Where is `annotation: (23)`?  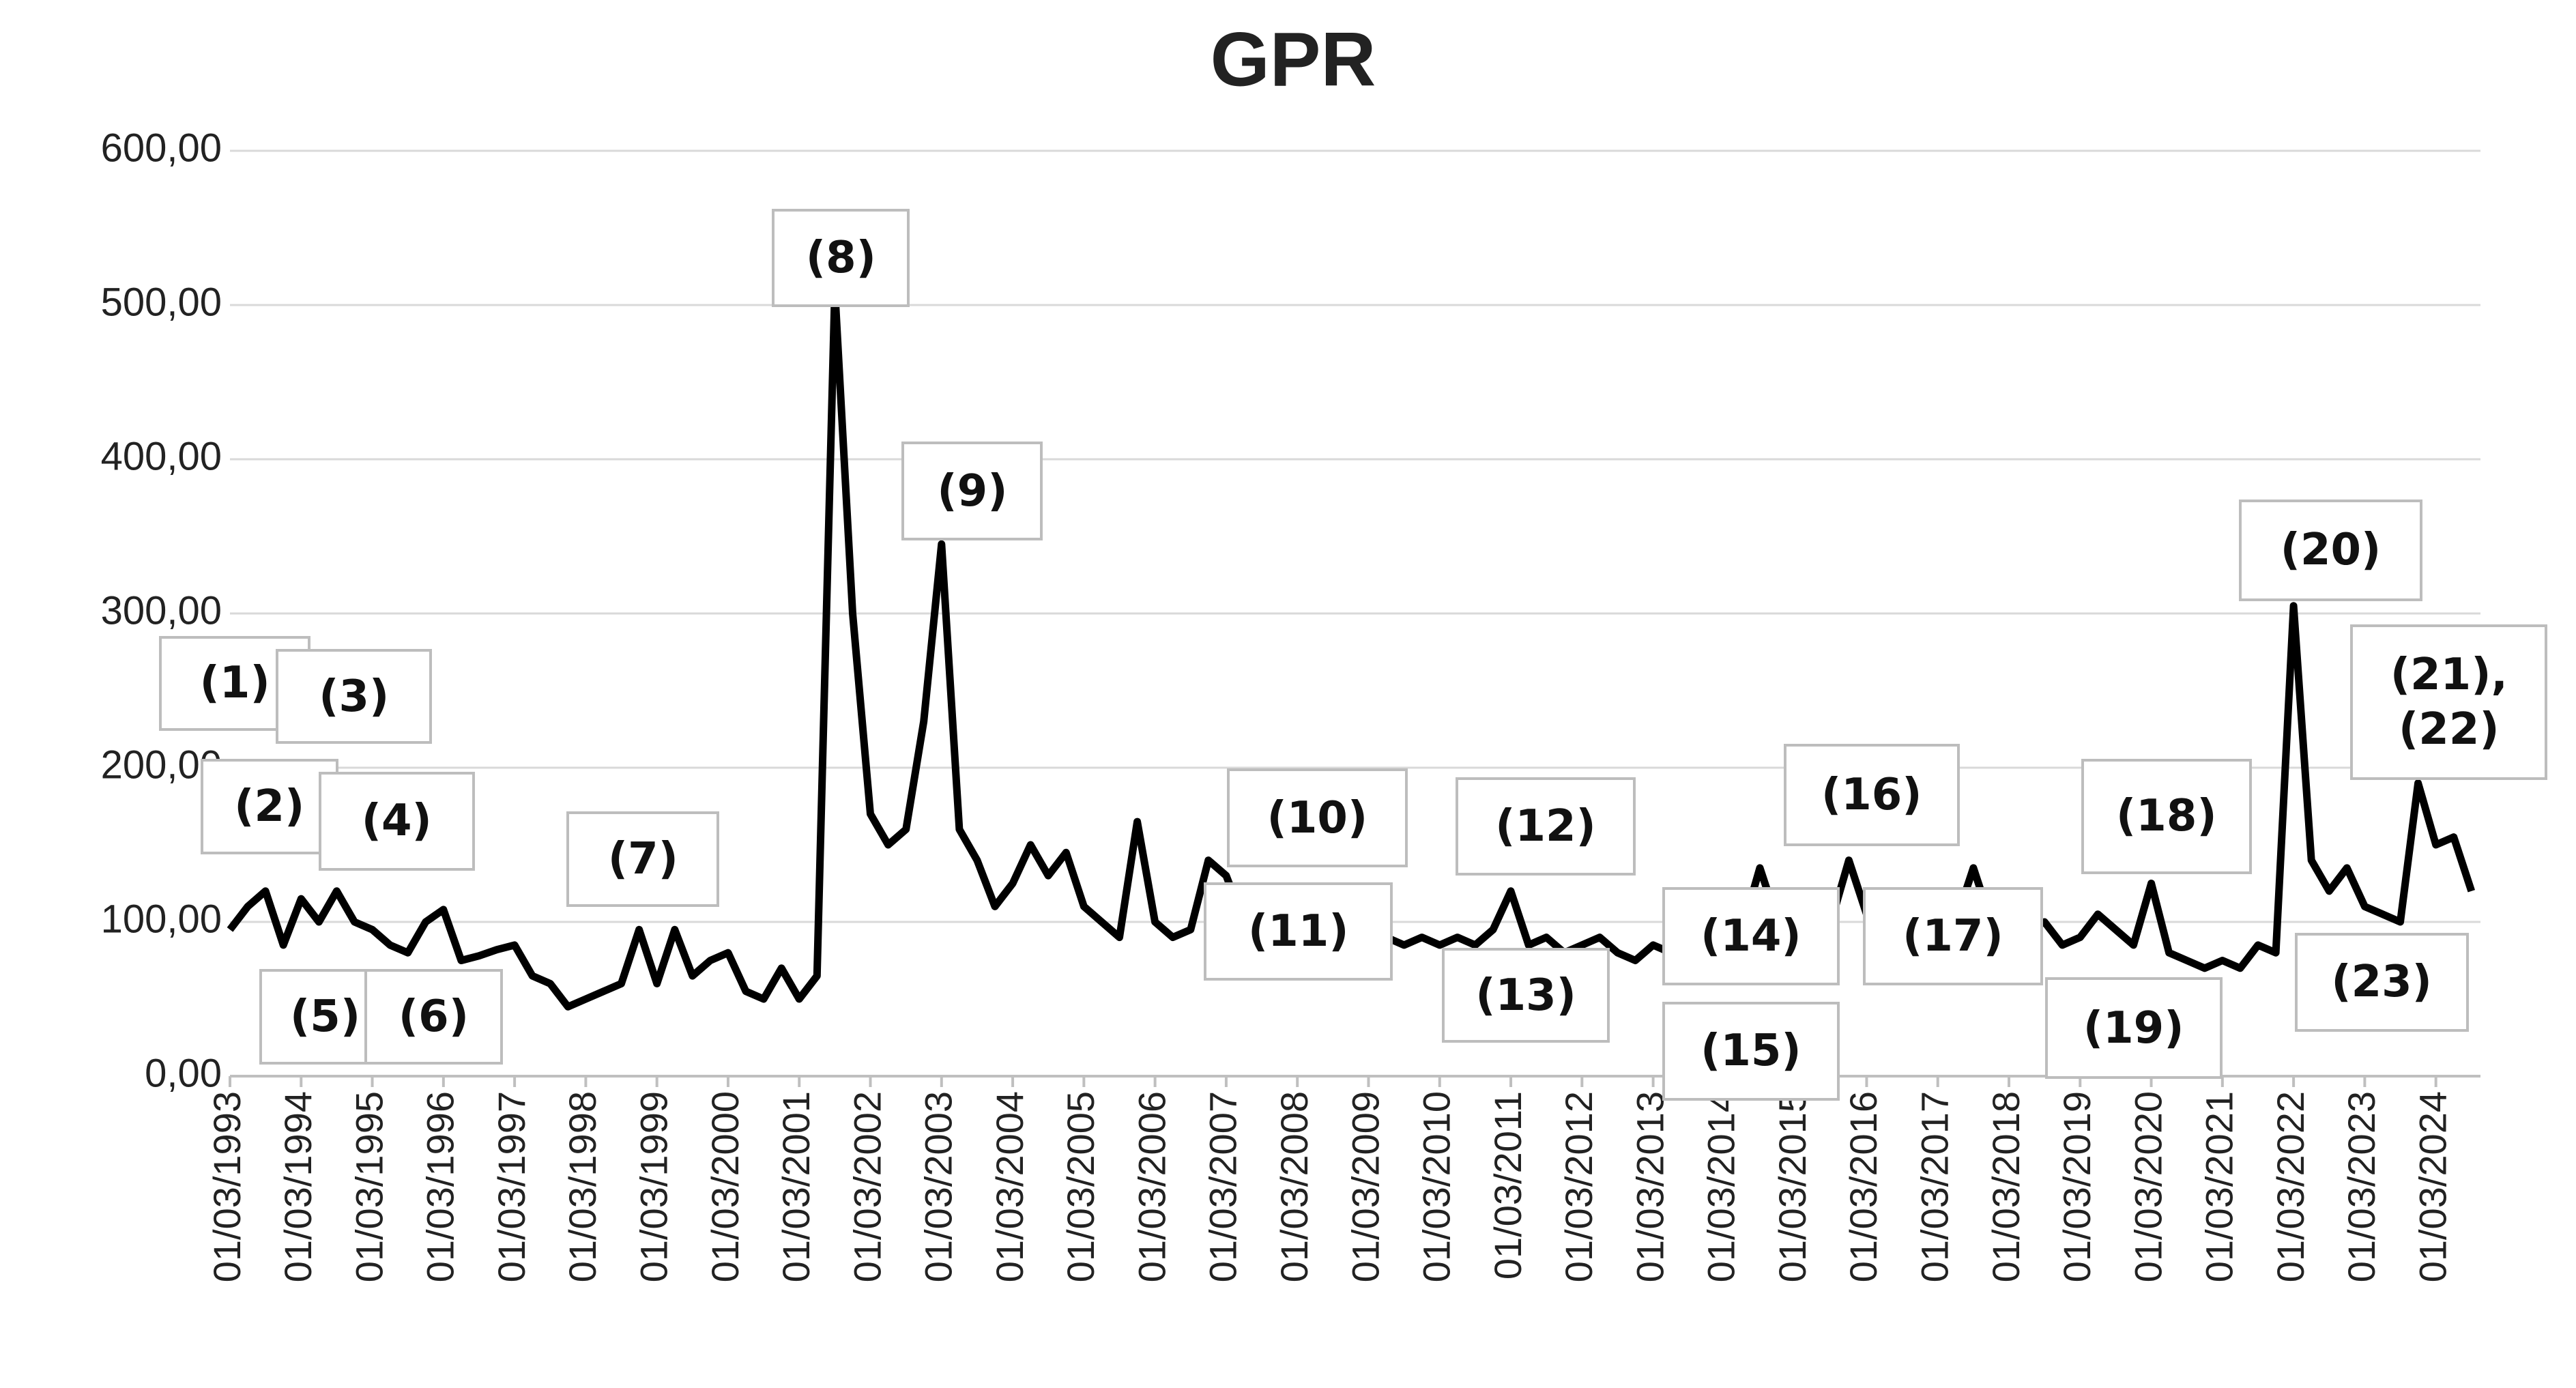 annotation: (23) is located at coordinates (2381, 982).